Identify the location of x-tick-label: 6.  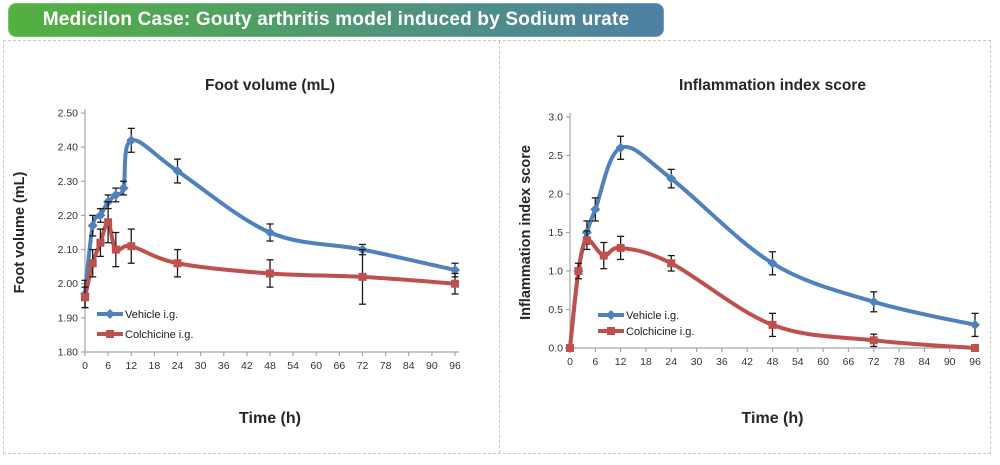
(595, 362).